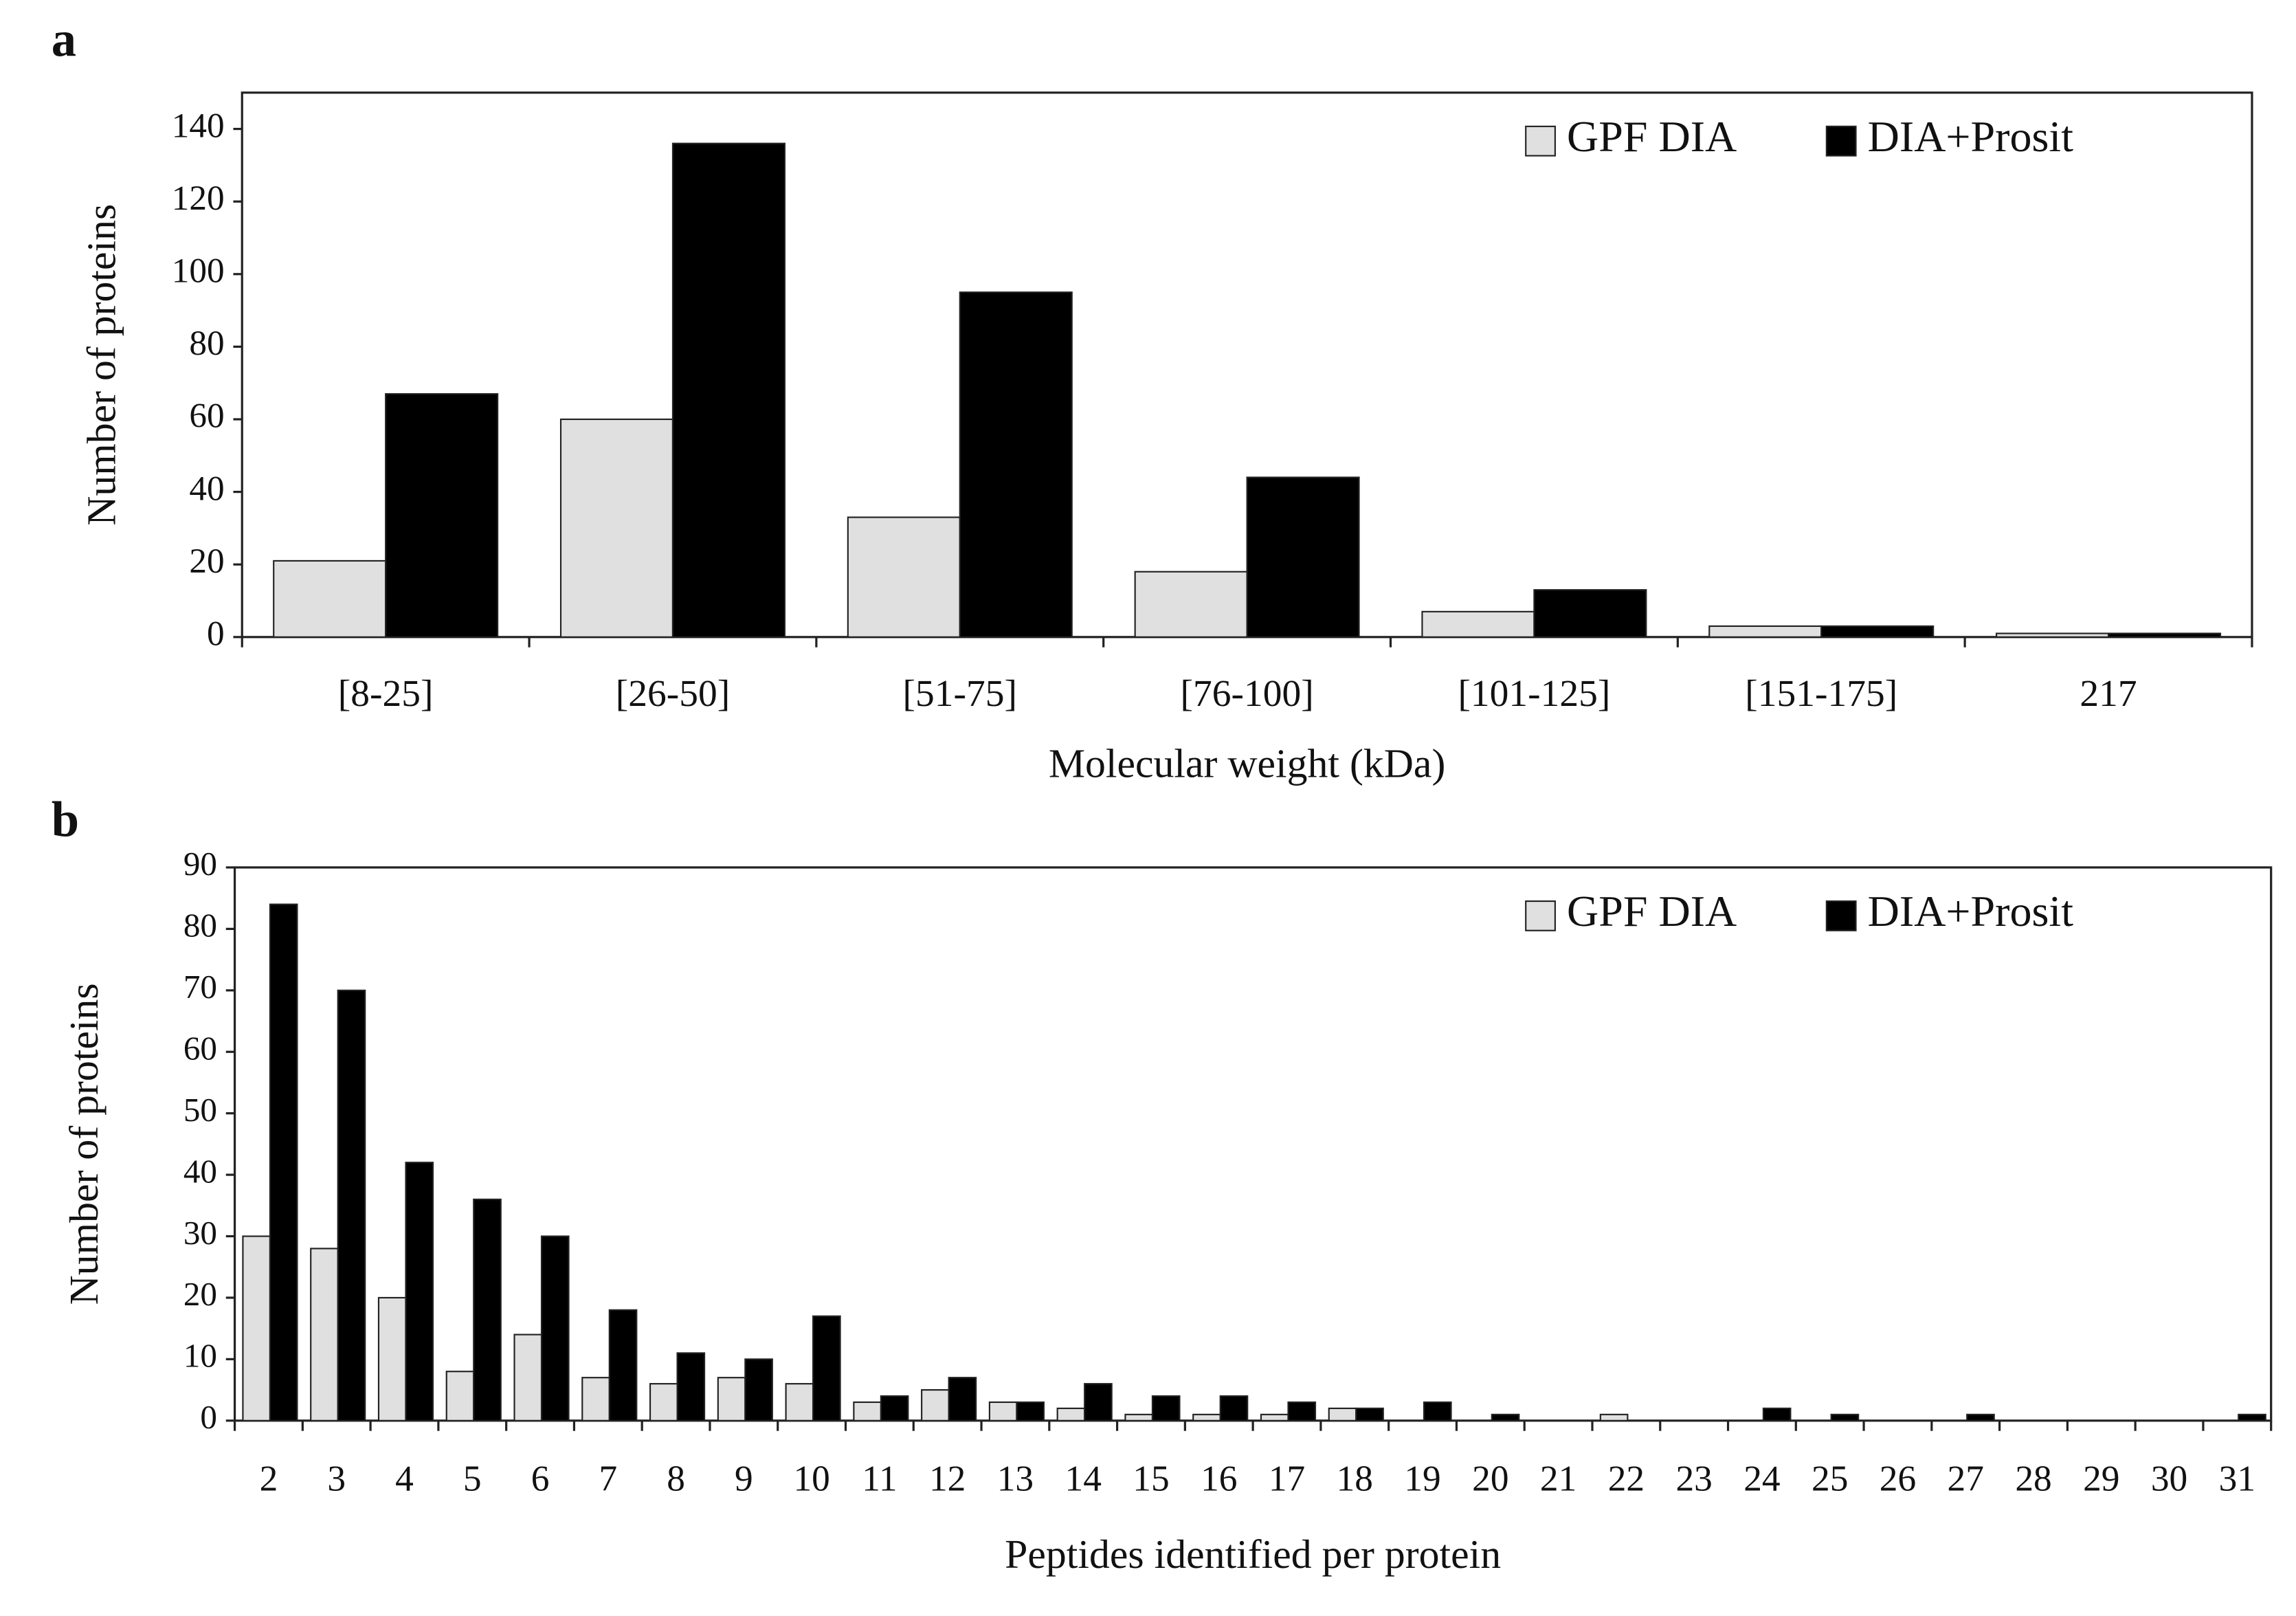 The width and height of the screenshot is (2296, 1616). What do you see at coordinates (1246, 694) in the screenshot?
I see `x-tick-label: [76-100]` at bounding box center [1246, 694].